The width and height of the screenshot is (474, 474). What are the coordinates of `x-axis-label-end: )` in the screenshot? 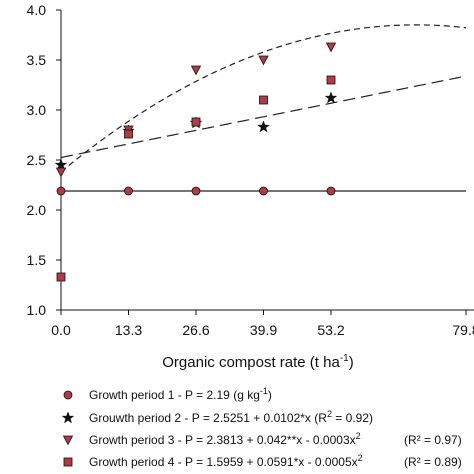 It's located at (351, 362).